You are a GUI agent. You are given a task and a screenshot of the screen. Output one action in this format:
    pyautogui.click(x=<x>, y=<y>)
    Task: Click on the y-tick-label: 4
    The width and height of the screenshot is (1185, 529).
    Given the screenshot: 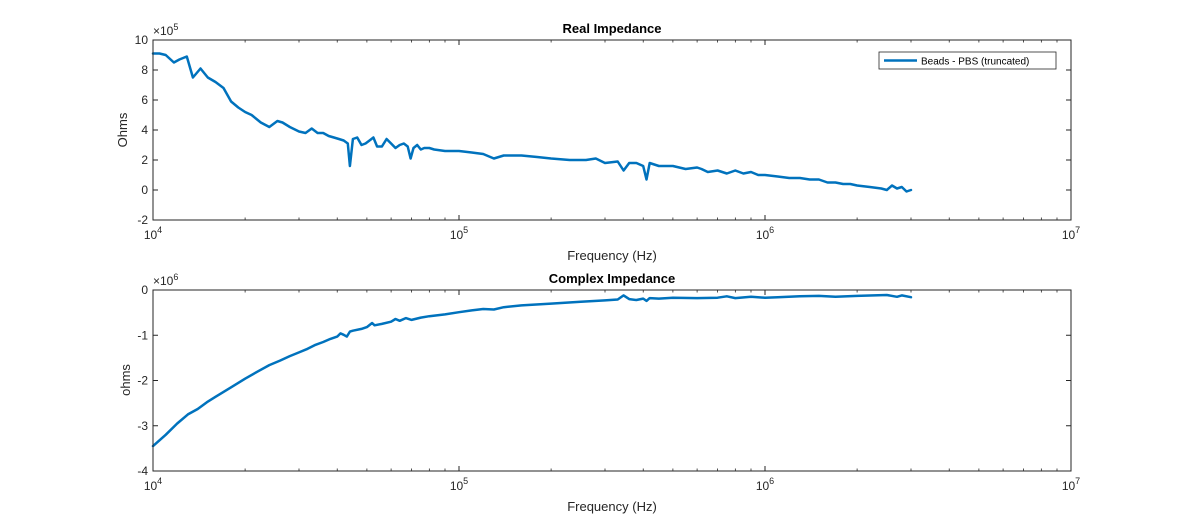 What is the action you would take?
    pyautogui.click(x=144, y=130)
    